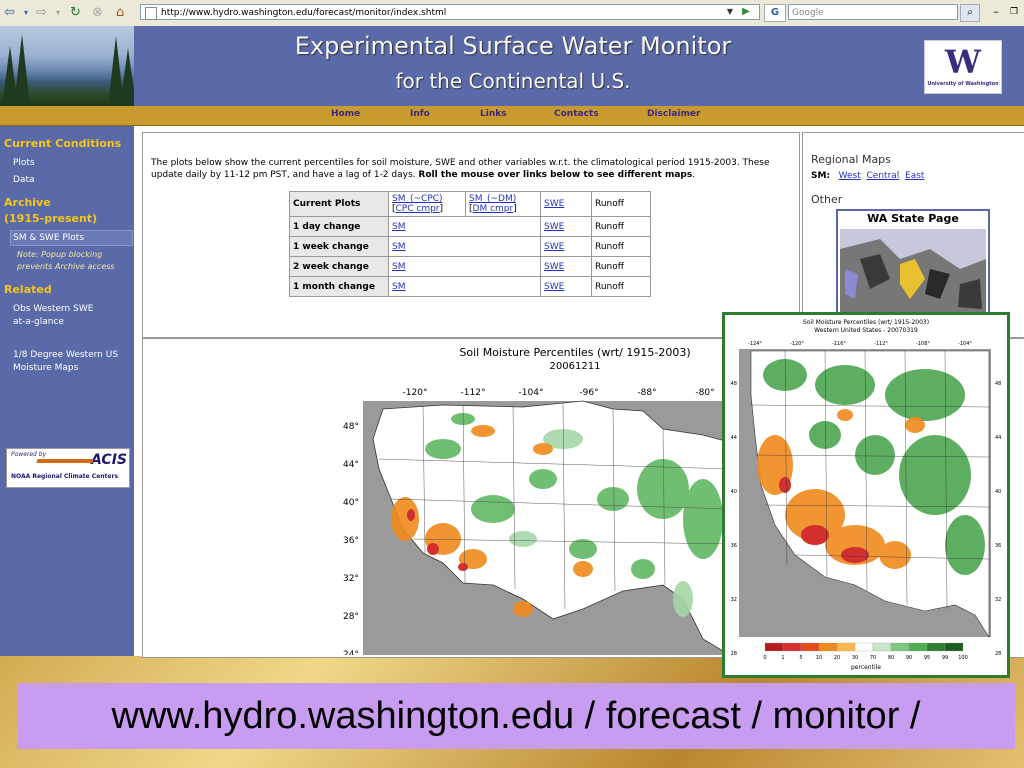 The image size is (1024, 768). What do you see at coordinates (881, 344) in the screenshot?
I see `popup-lon-tick-label: -112°` at bounding box center [881, 344].